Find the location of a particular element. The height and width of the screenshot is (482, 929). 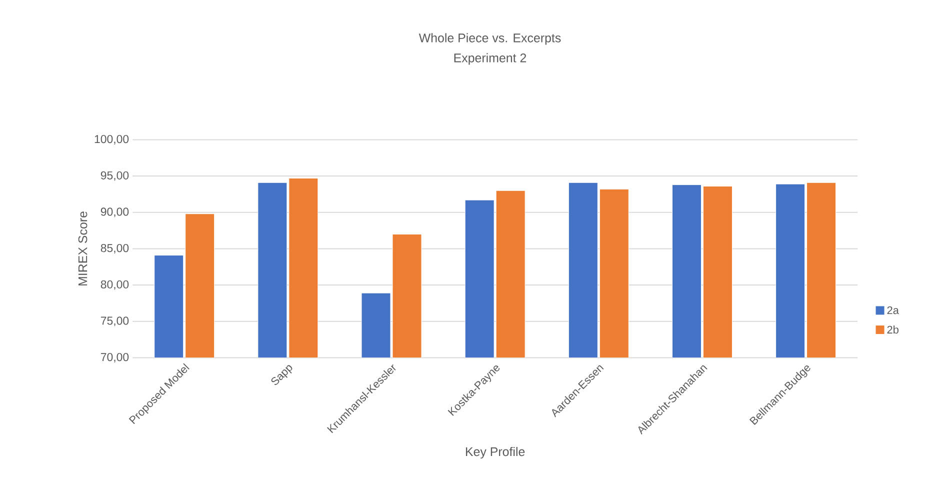

y-tick-label: 95,00 is located at coordinates (114, 176).